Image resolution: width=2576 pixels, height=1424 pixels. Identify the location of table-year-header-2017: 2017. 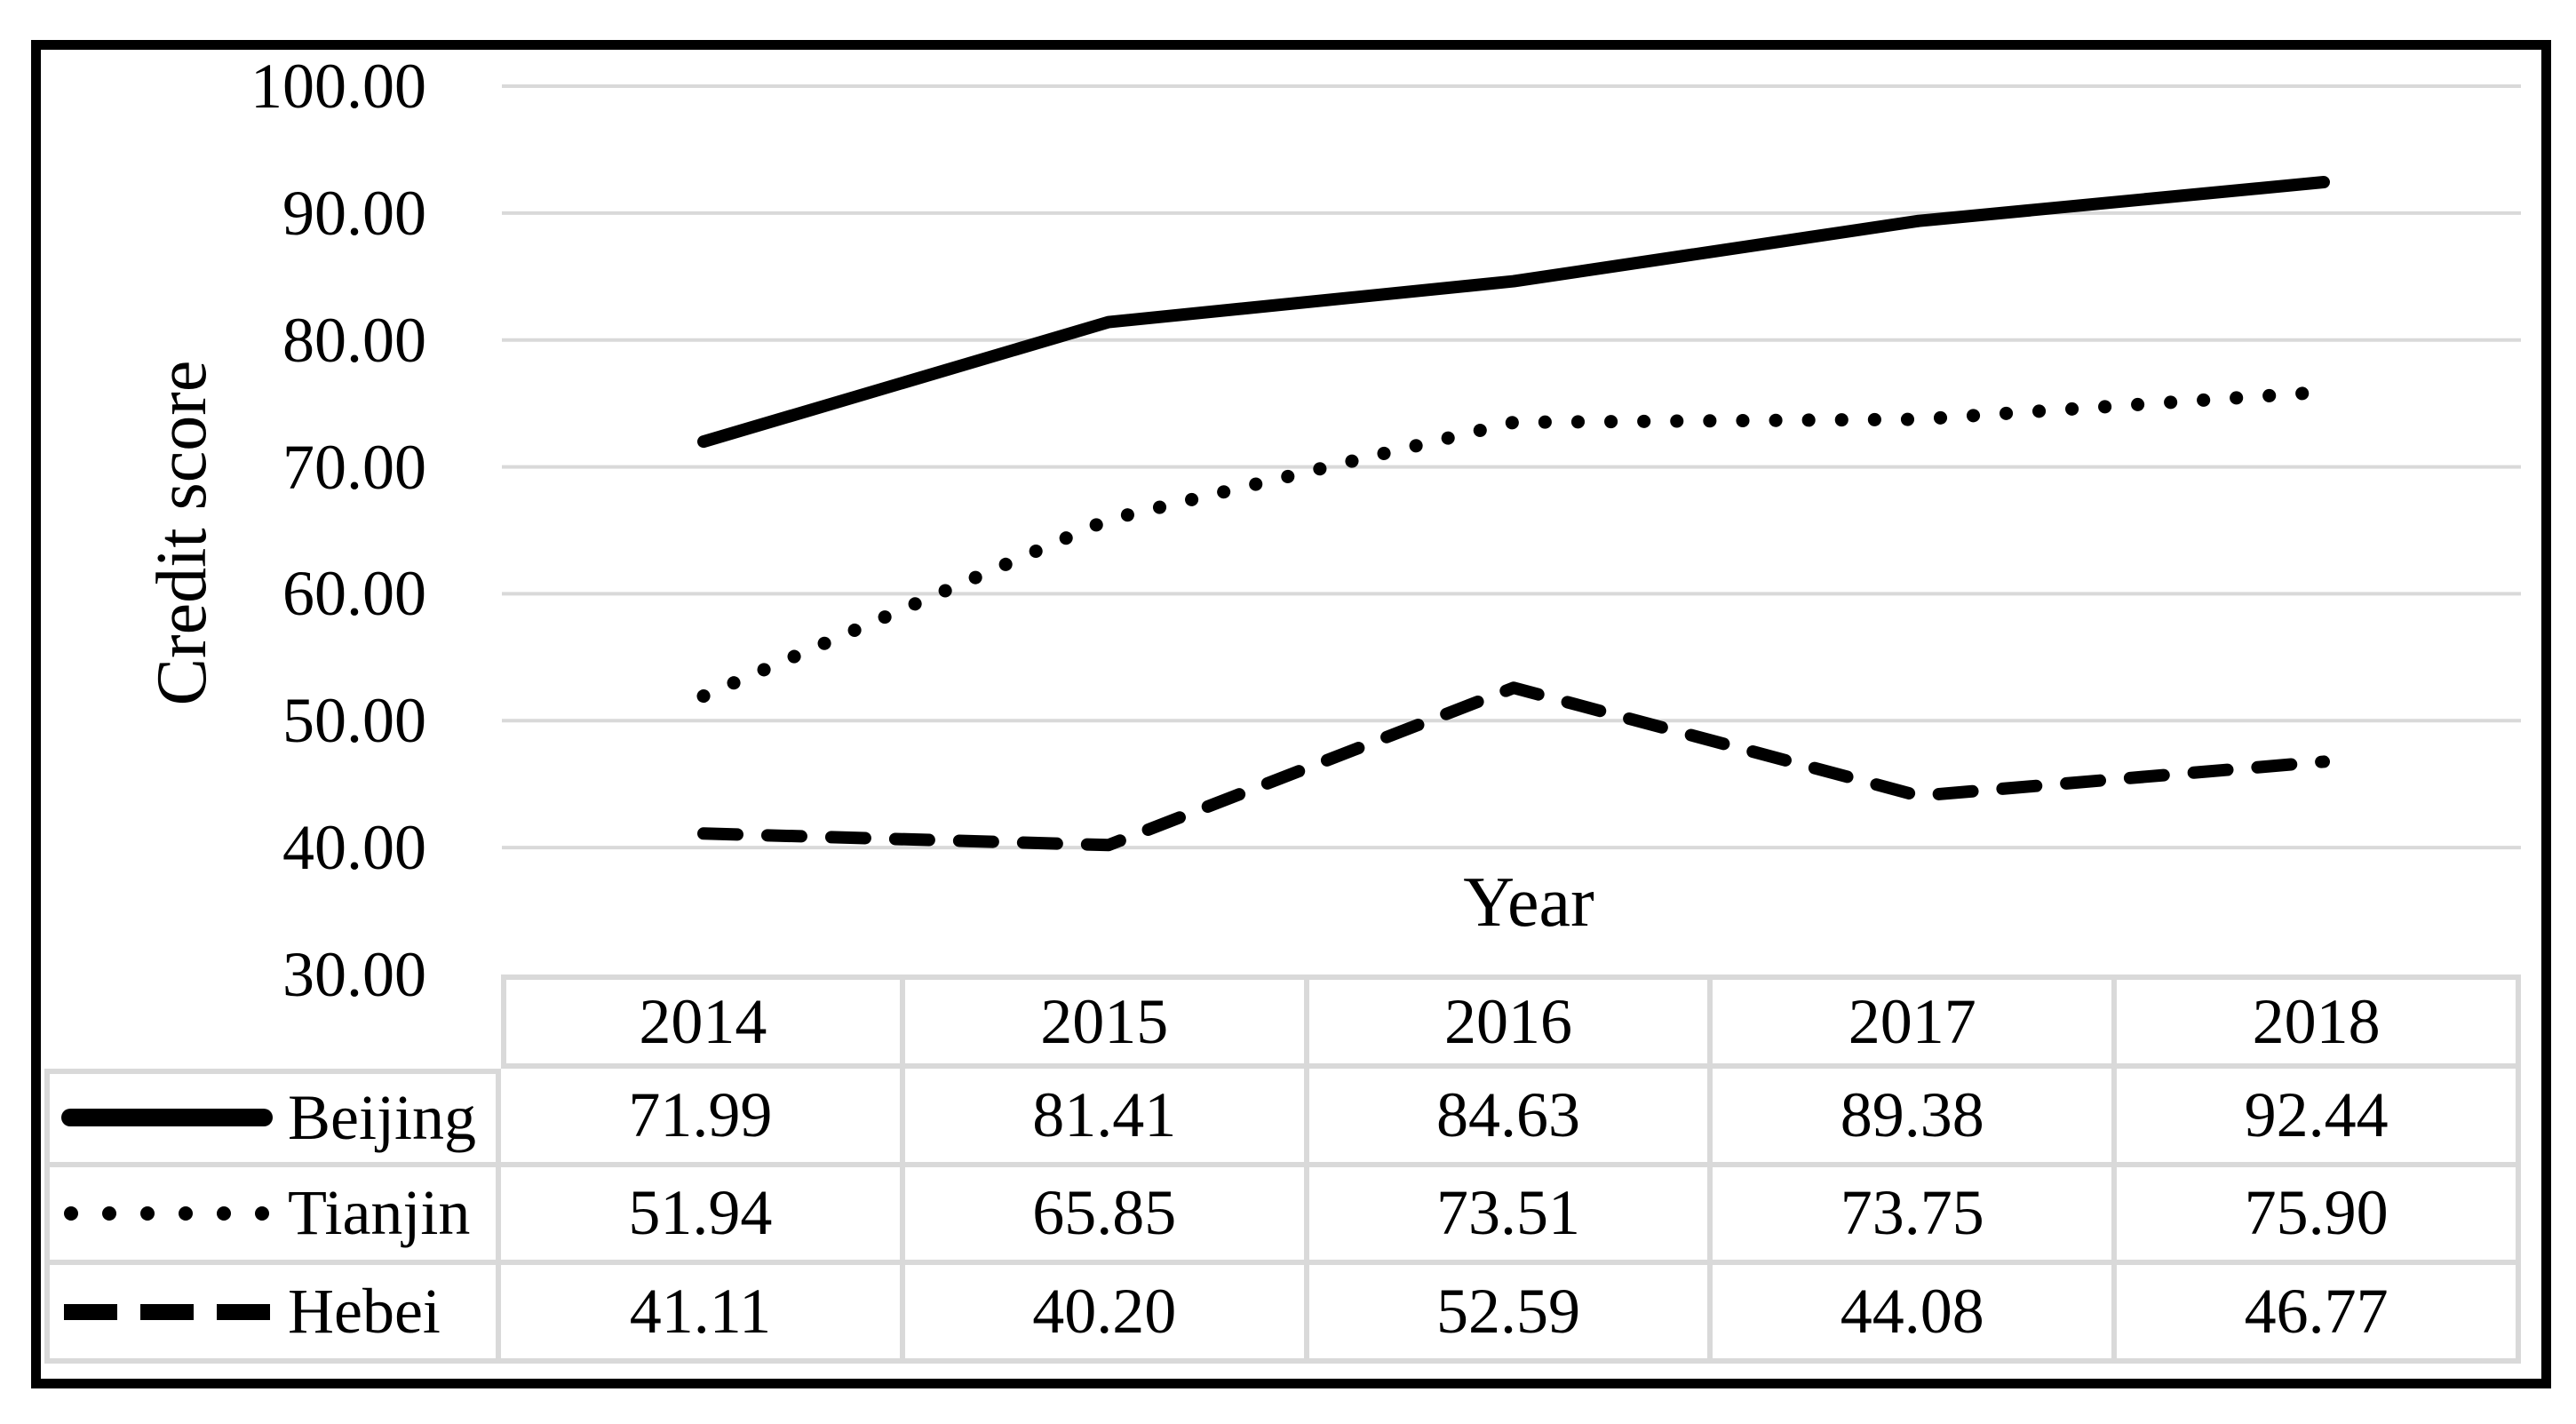
(1915, 1022).